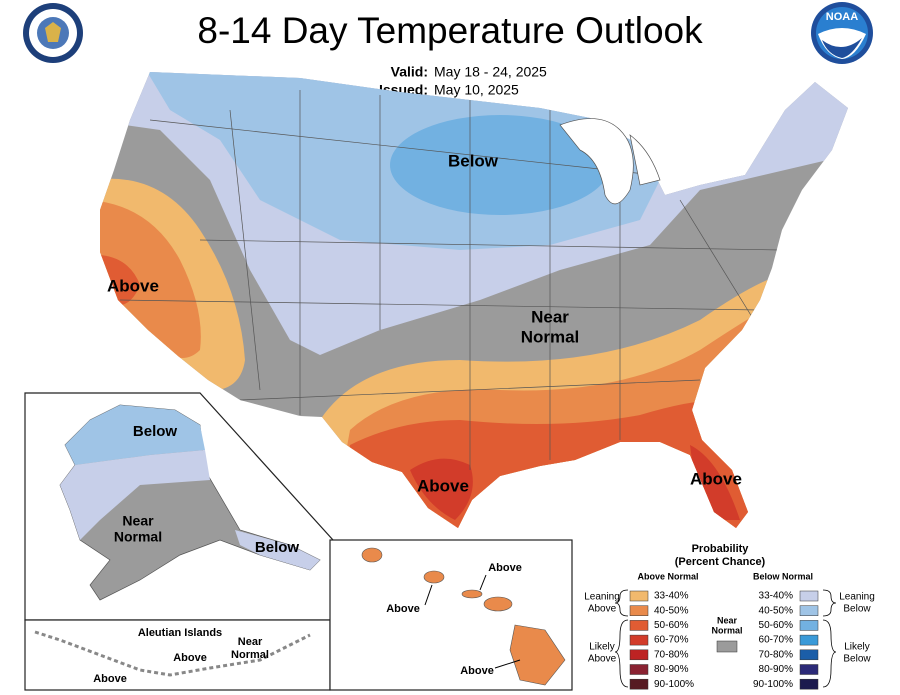  Describe the element at coordinates (409, 72) in the screenshot. I see `valid-label: Valid:` at that location.